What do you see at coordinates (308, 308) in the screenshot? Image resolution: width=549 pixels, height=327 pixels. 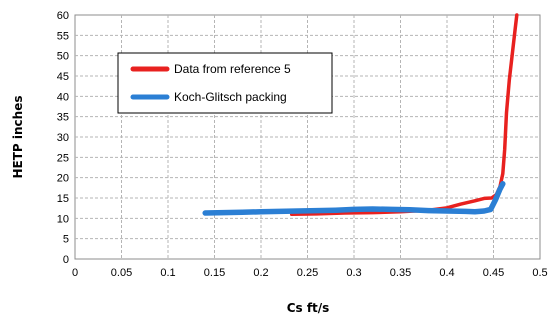 I see `x-axis-label: Cs ft/s` at bounding box center [308, 308].